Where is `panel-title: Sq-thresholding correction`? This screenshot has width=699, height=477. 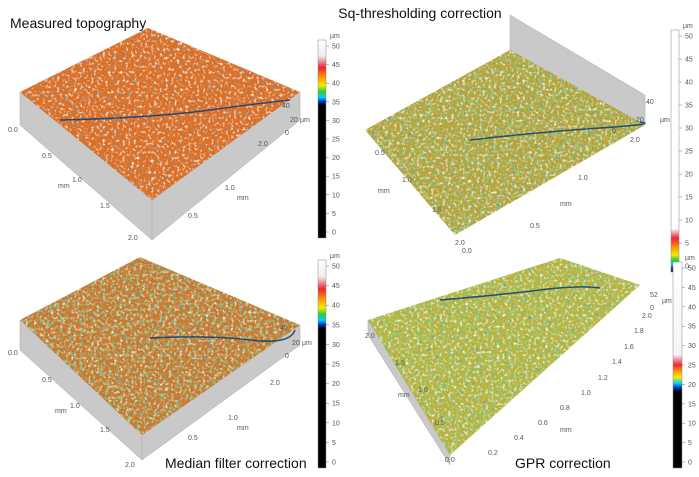
panel-title: Sq-thresholding correction is located at coordinates (419, 13).